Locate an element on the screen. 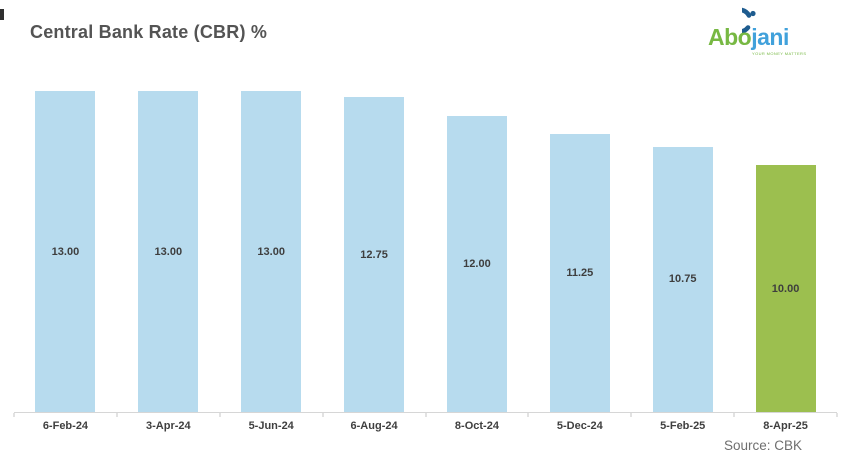  bar-value-label: 12.00 is located at coordinates (477, 263).